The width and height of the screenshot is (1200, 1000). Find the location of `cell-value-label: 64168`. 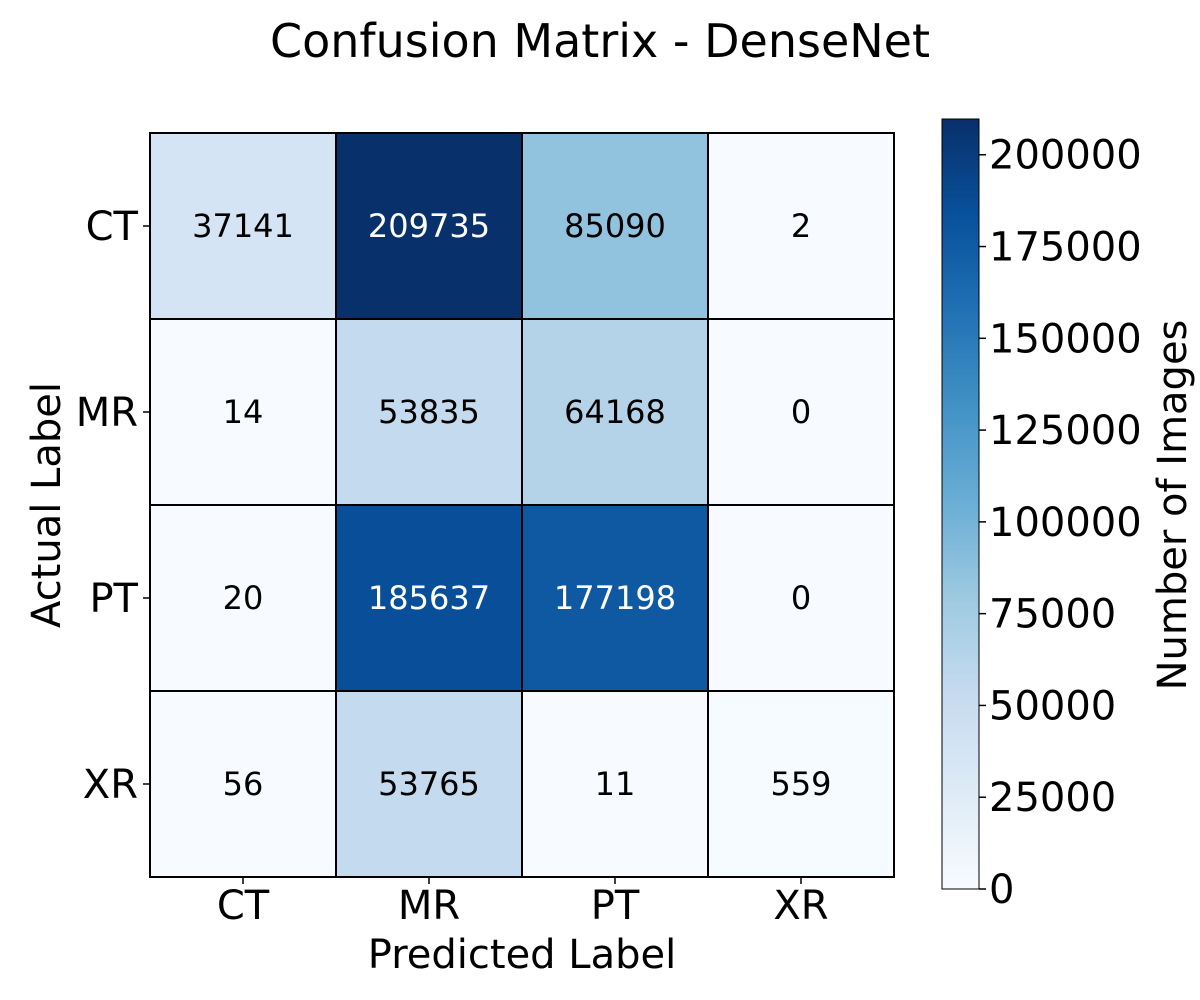

cell-value-label: 64168 is located at coordinates (615, 412).